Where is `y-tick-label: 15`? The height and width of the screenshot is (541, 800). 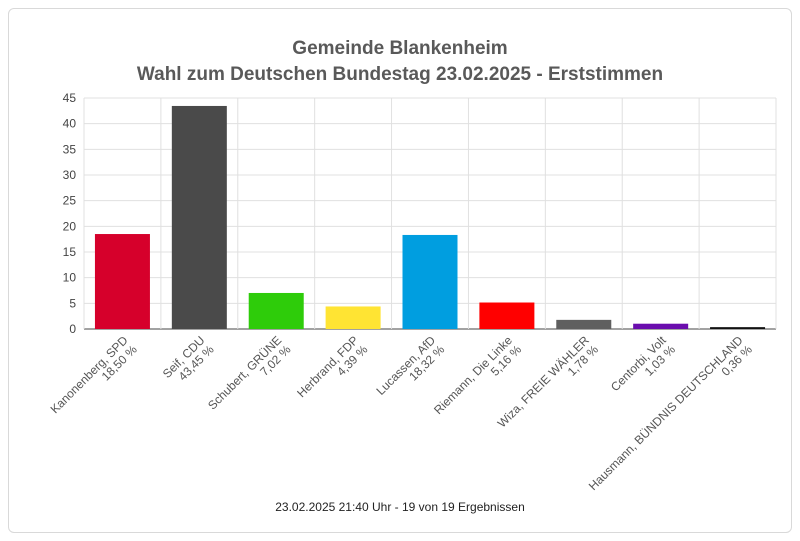
y-tick-label: 15 is located at coordinates (70, 252).